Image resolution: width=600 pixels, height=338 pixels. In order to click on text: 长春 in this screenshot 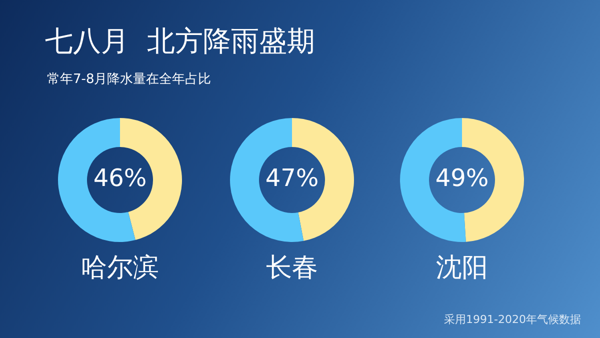, I will do `click(292, 268)`.